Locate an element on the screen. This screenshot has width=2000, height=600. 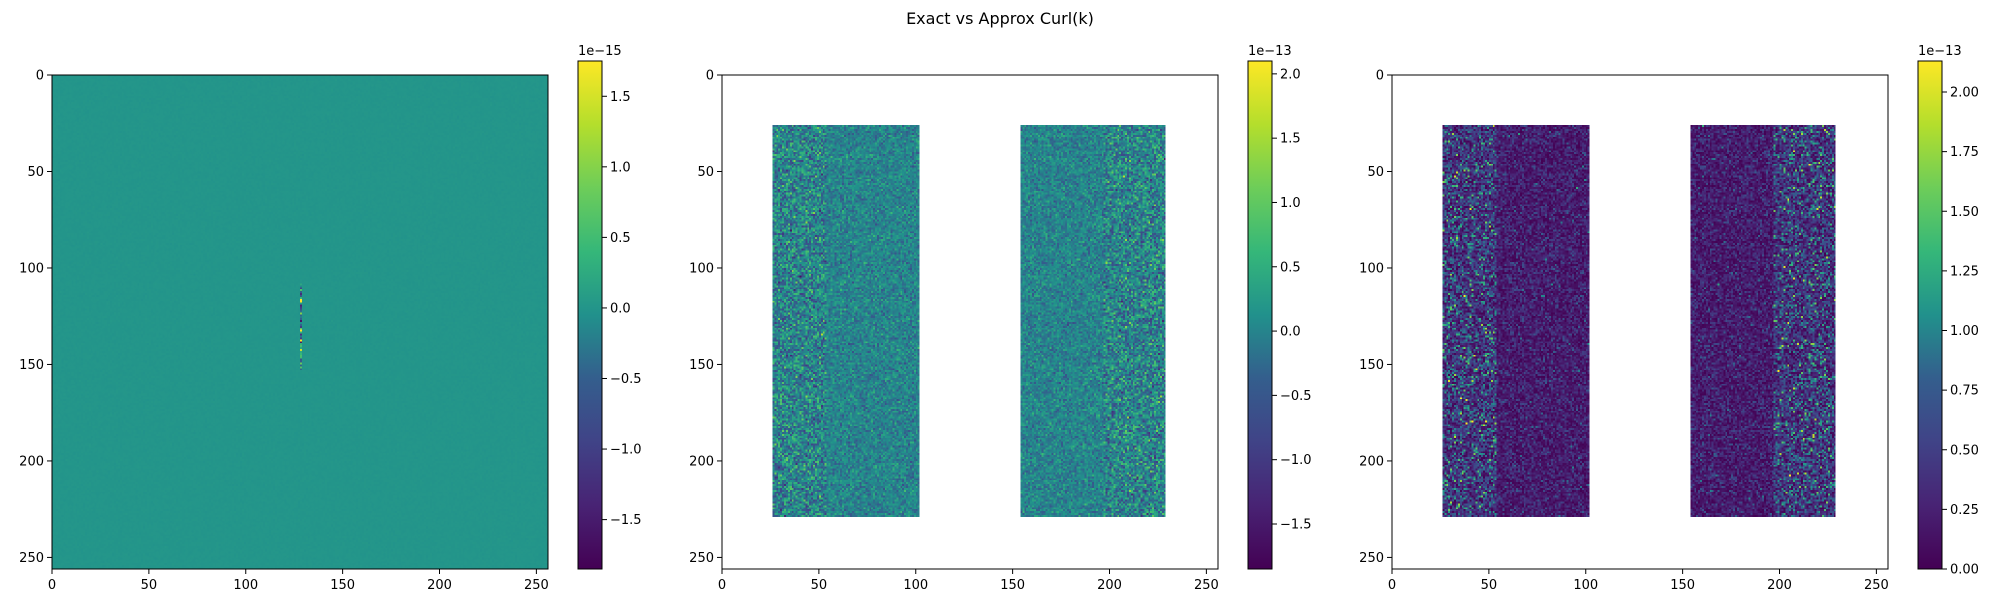
colorbar-tick-label: 1.00 is located at coordinates (1964, 331).